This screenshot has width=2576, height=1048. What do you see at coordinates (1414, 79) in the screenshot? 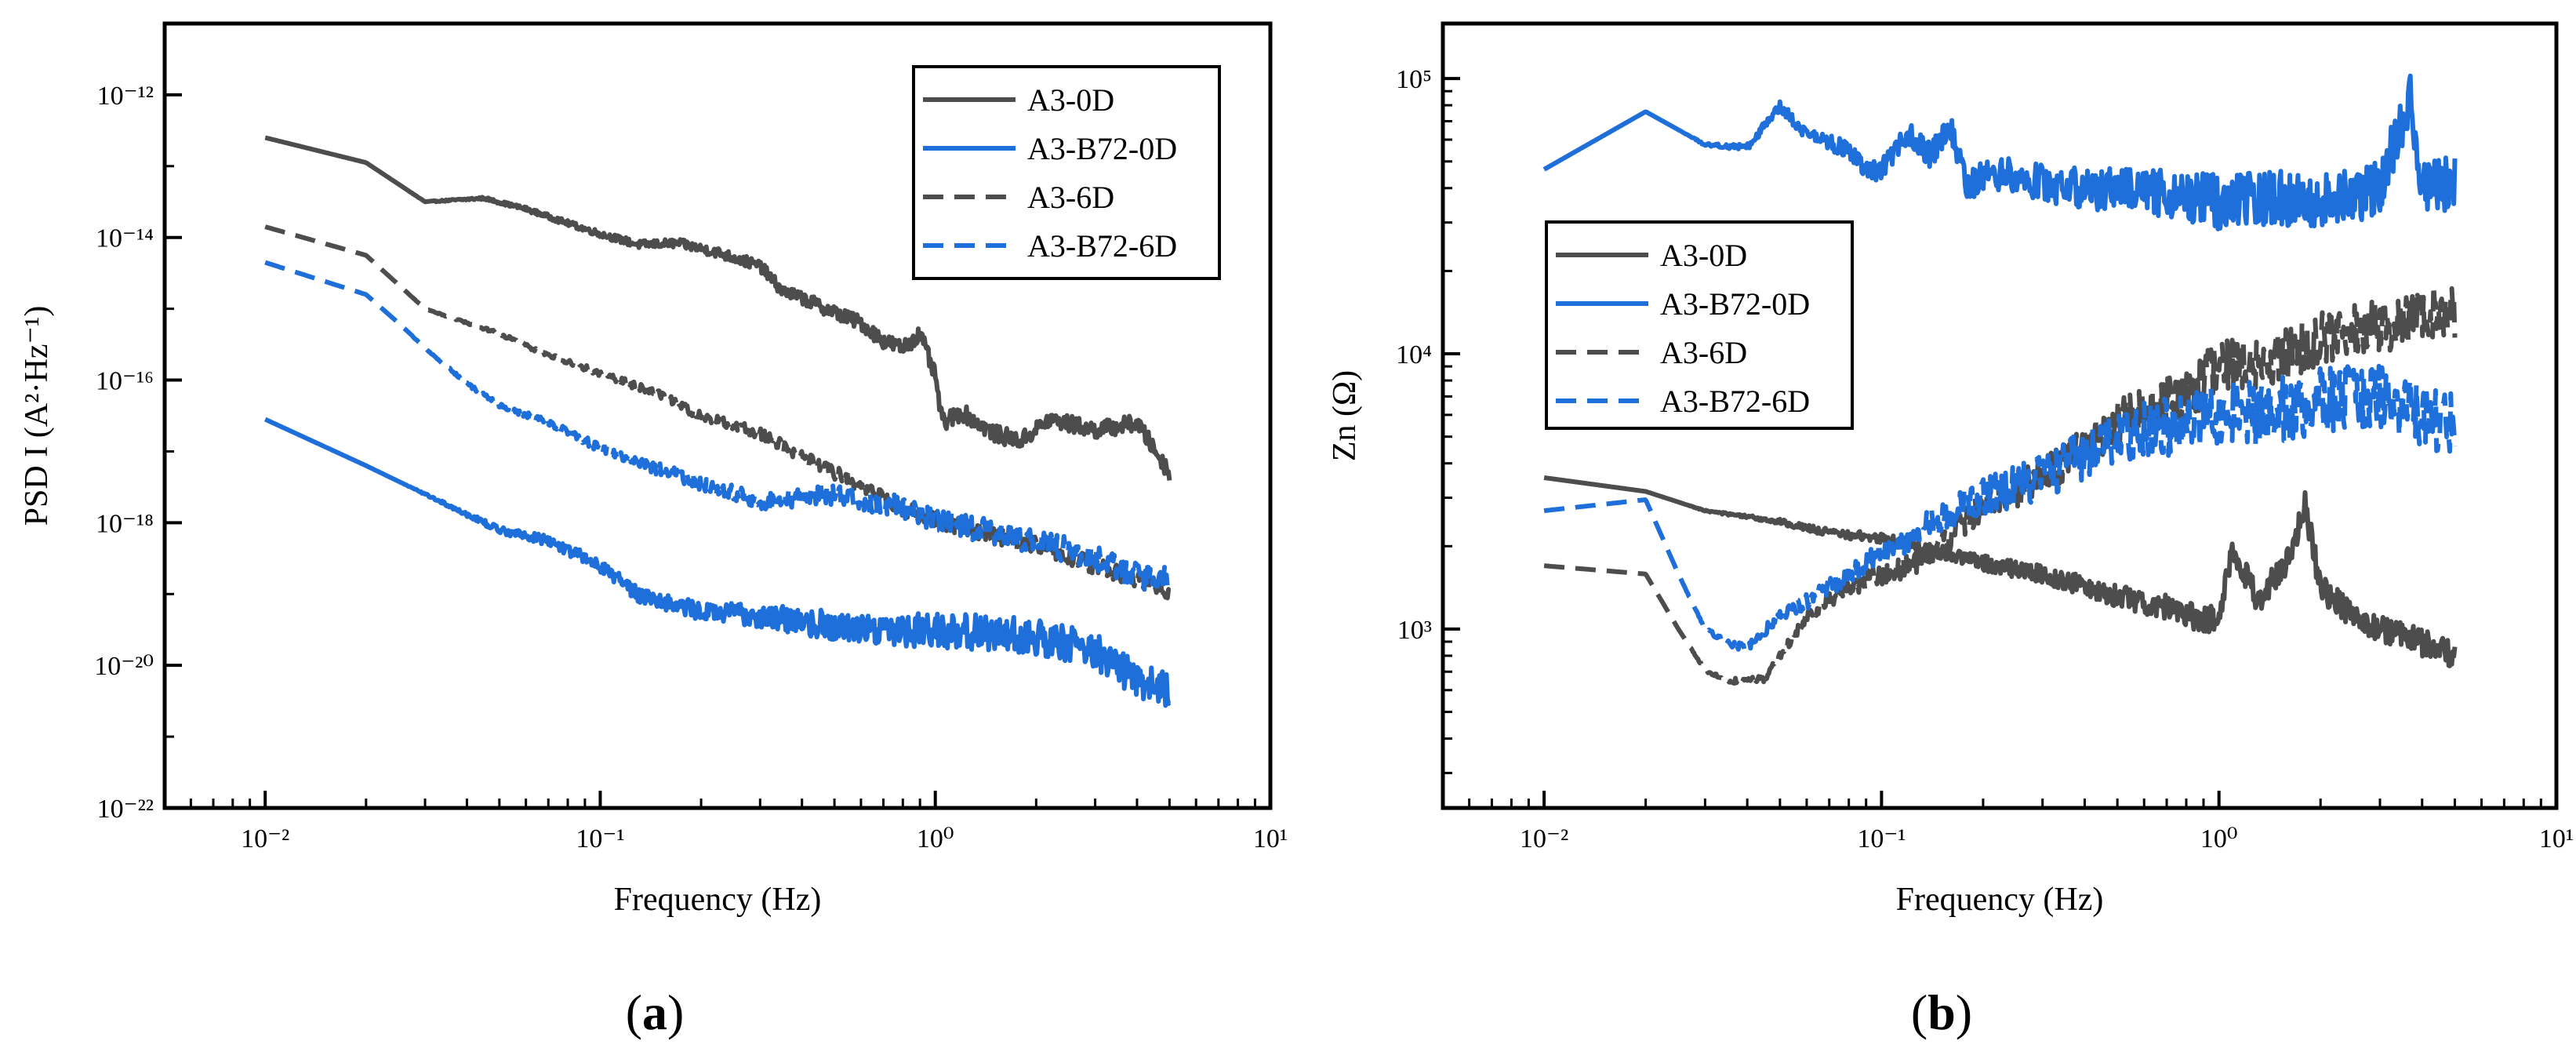
I see `y-tick-label: 10⁵` at bounding box center [1414, 79].